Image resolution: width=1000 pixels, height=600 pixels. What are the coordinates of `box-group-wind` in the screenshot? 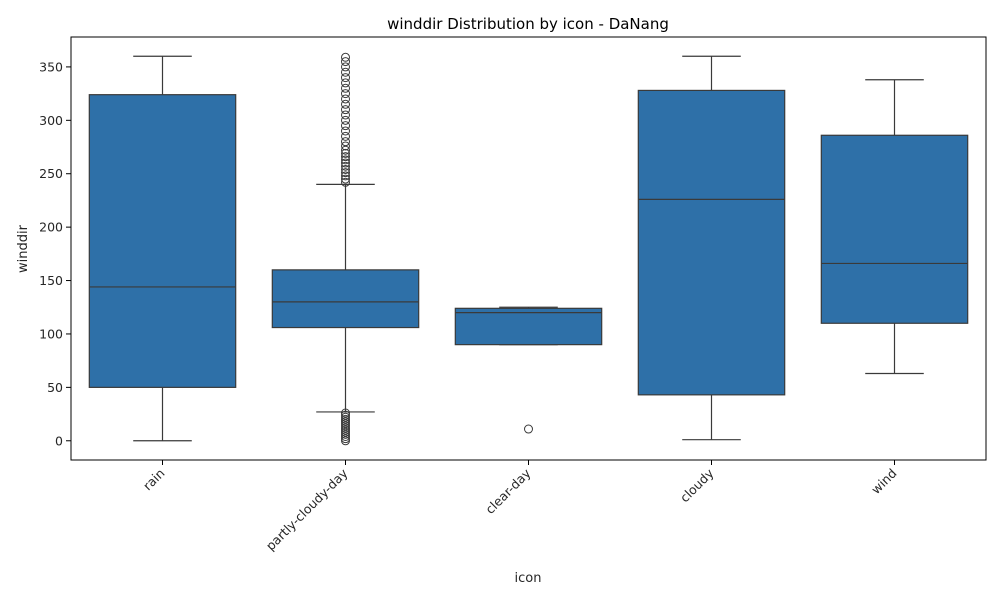 It's located at (894, 227).